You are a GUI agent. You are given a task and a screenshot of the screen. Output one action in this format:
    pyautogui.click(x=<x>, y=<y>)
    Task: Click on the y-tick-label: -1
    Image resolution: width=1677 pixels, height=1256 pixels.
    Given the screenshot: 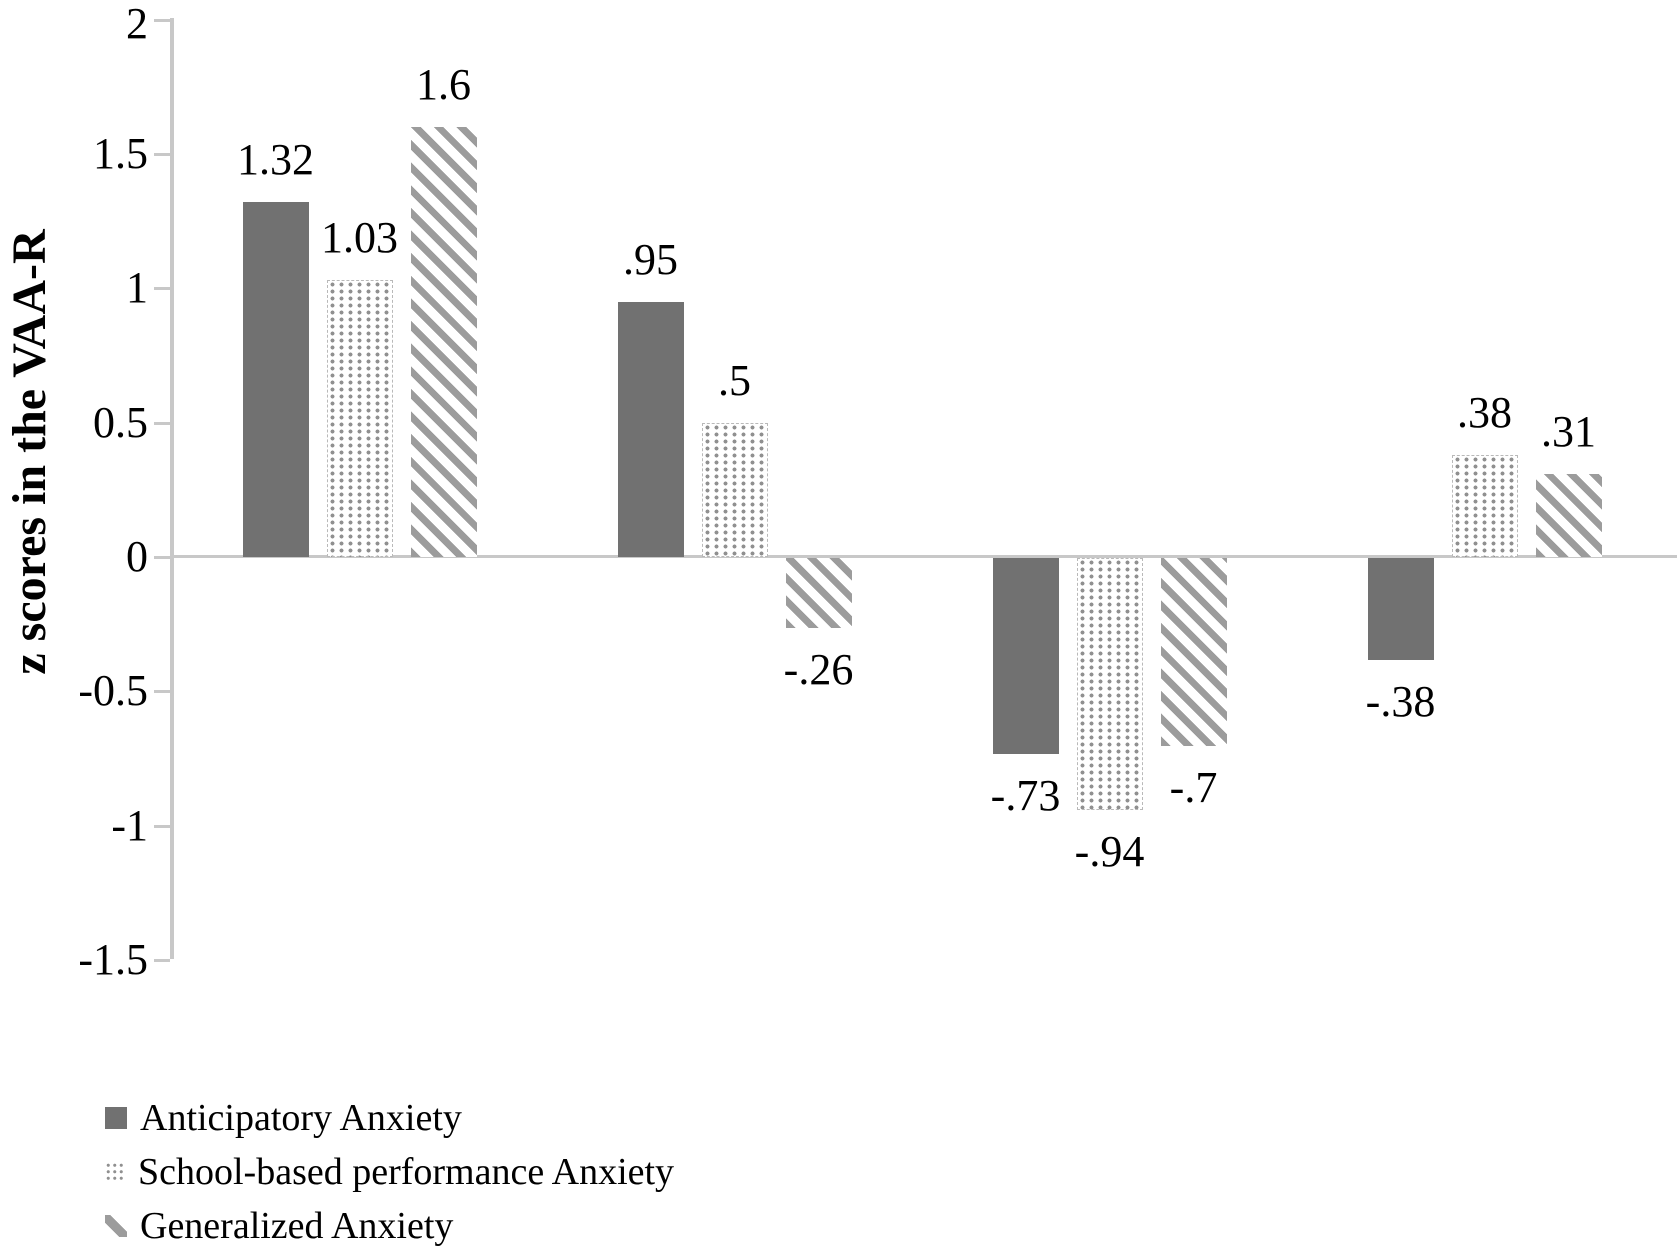 What is the action you would take?
    pyautogui.click(x=129, y=825)
    